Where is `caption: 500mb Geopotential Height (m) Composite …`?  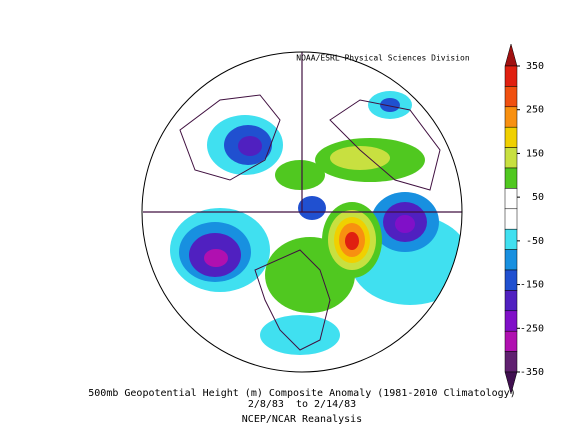 caption: 500mb Geopotential Height (m) Composite … is located at coordinates (301, 393).